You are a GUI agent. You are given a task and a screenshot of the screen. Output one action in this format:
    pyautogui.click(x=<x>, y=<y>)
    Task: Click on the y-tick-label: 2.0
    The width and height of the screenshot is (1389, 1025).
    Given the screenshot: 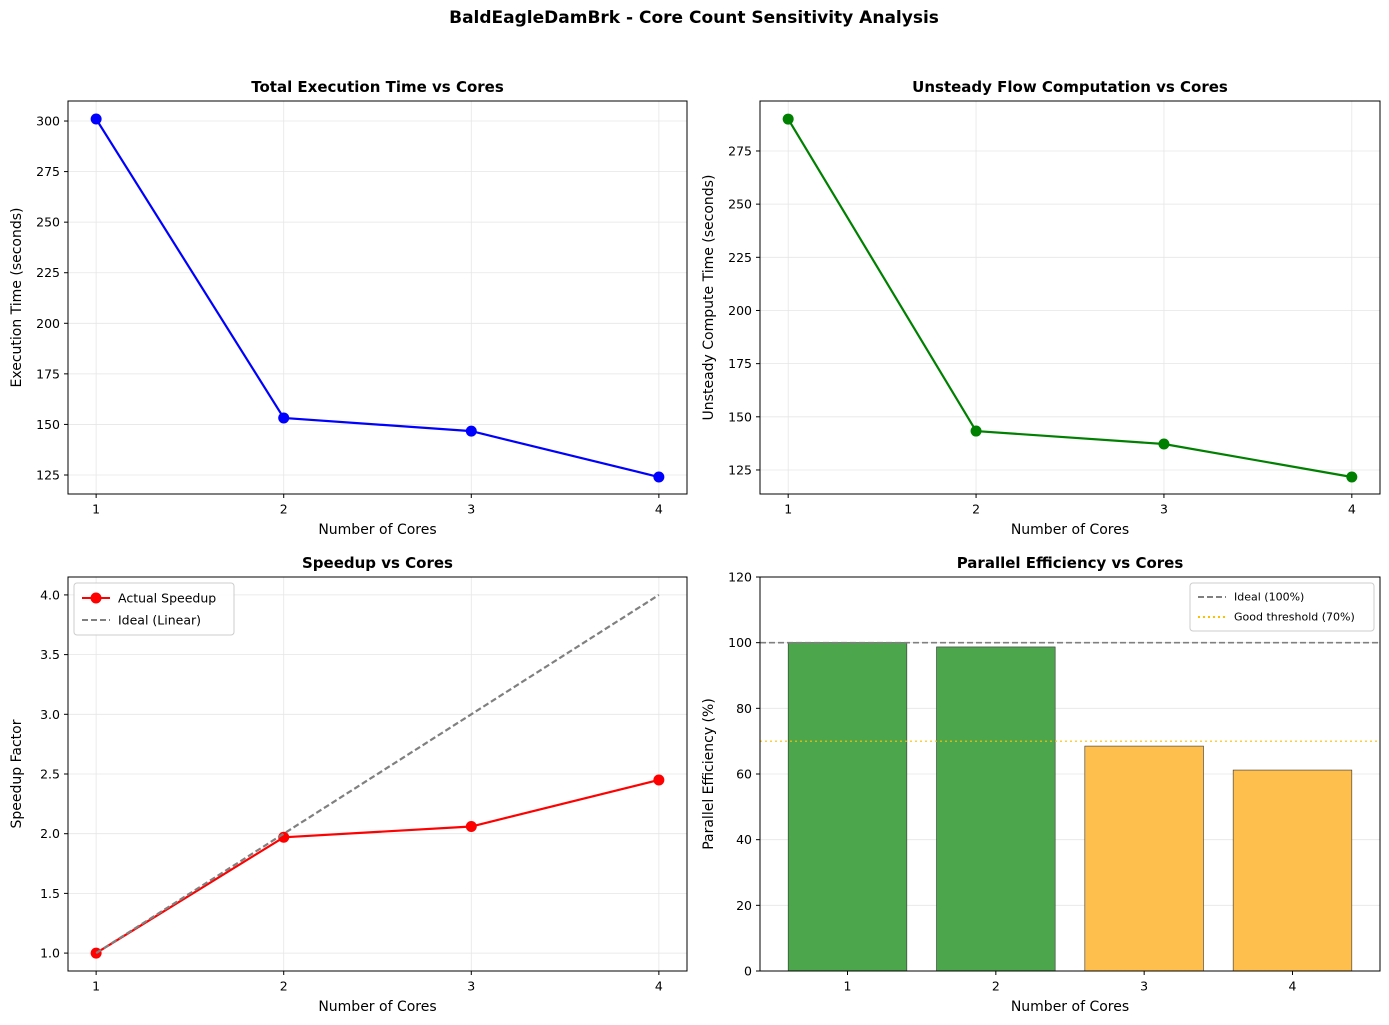 What is the action you would take?
    pyautogui.click(x=50, y=833)
    